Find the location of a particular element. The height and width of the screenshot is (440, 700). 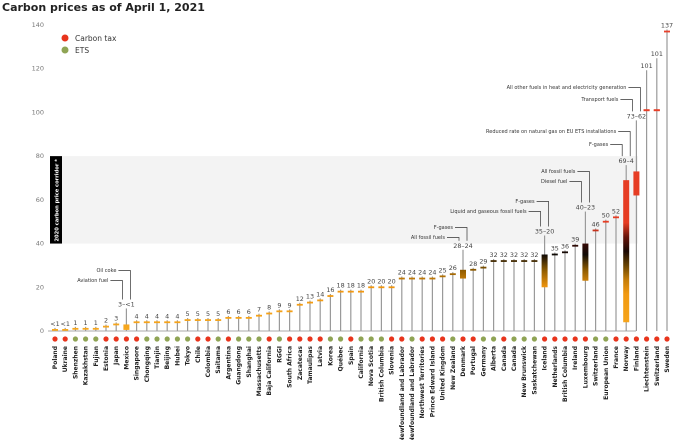

value-label: 9 is located at coordinates (290, 305).